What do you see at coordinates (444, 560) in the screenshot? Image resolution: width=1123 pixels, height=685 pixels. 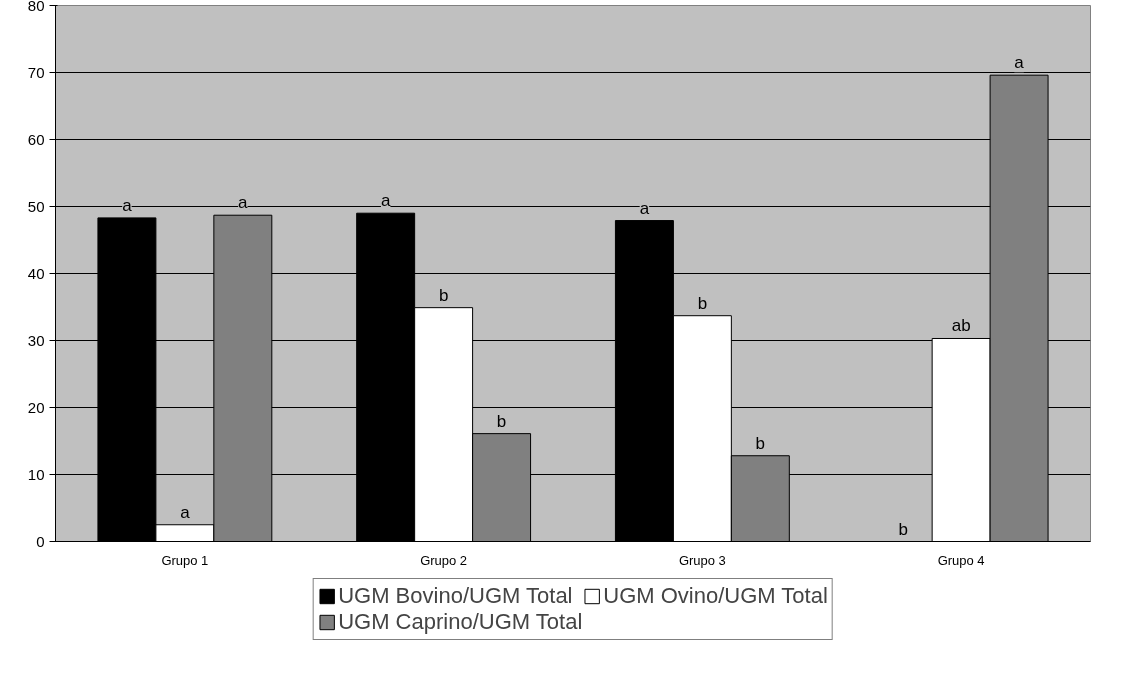 I see `x-tick-label: Grupo 2` at bounding box center [444, 560].